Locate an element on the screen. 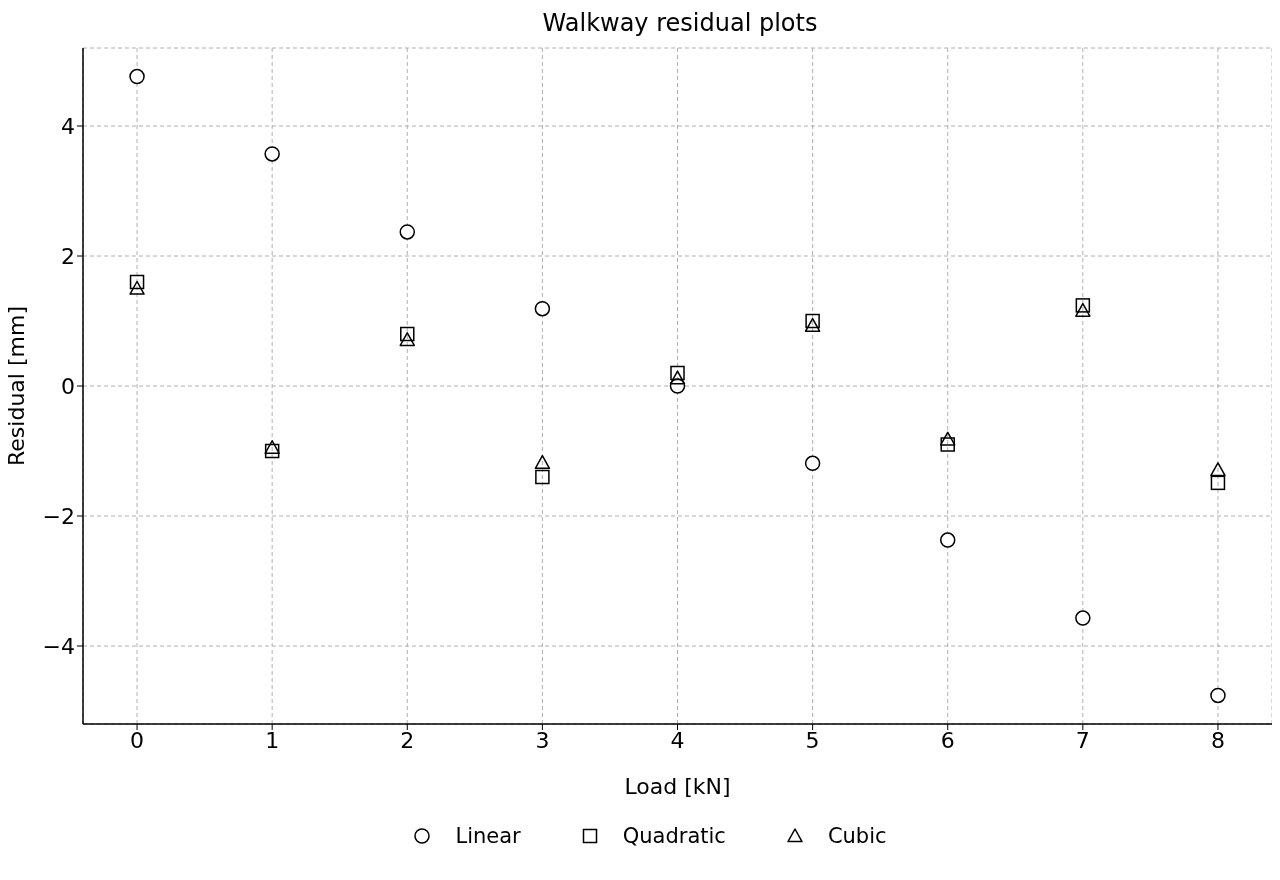 The height and width of the screenshot is (880, 1280). legend-label: Linear is located at coordinates (488, 836).